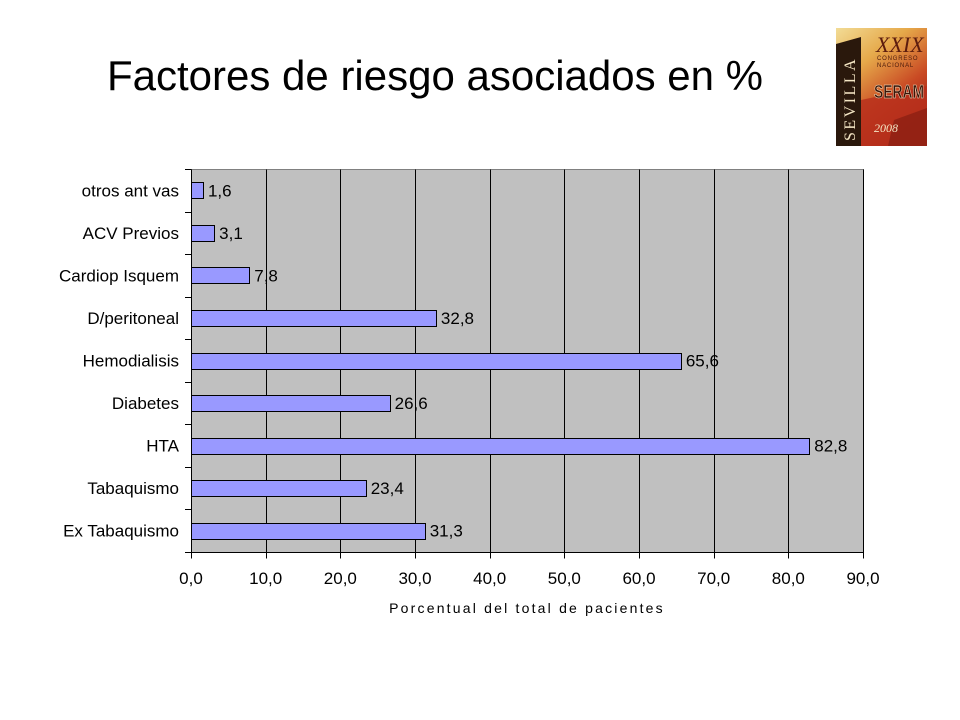 Image resolution: width=960 pixels, height=720 pixels. Describe the element at coordinates (191, 578) in the screenshot. I see `x-tick-label: 0,0` at that location.